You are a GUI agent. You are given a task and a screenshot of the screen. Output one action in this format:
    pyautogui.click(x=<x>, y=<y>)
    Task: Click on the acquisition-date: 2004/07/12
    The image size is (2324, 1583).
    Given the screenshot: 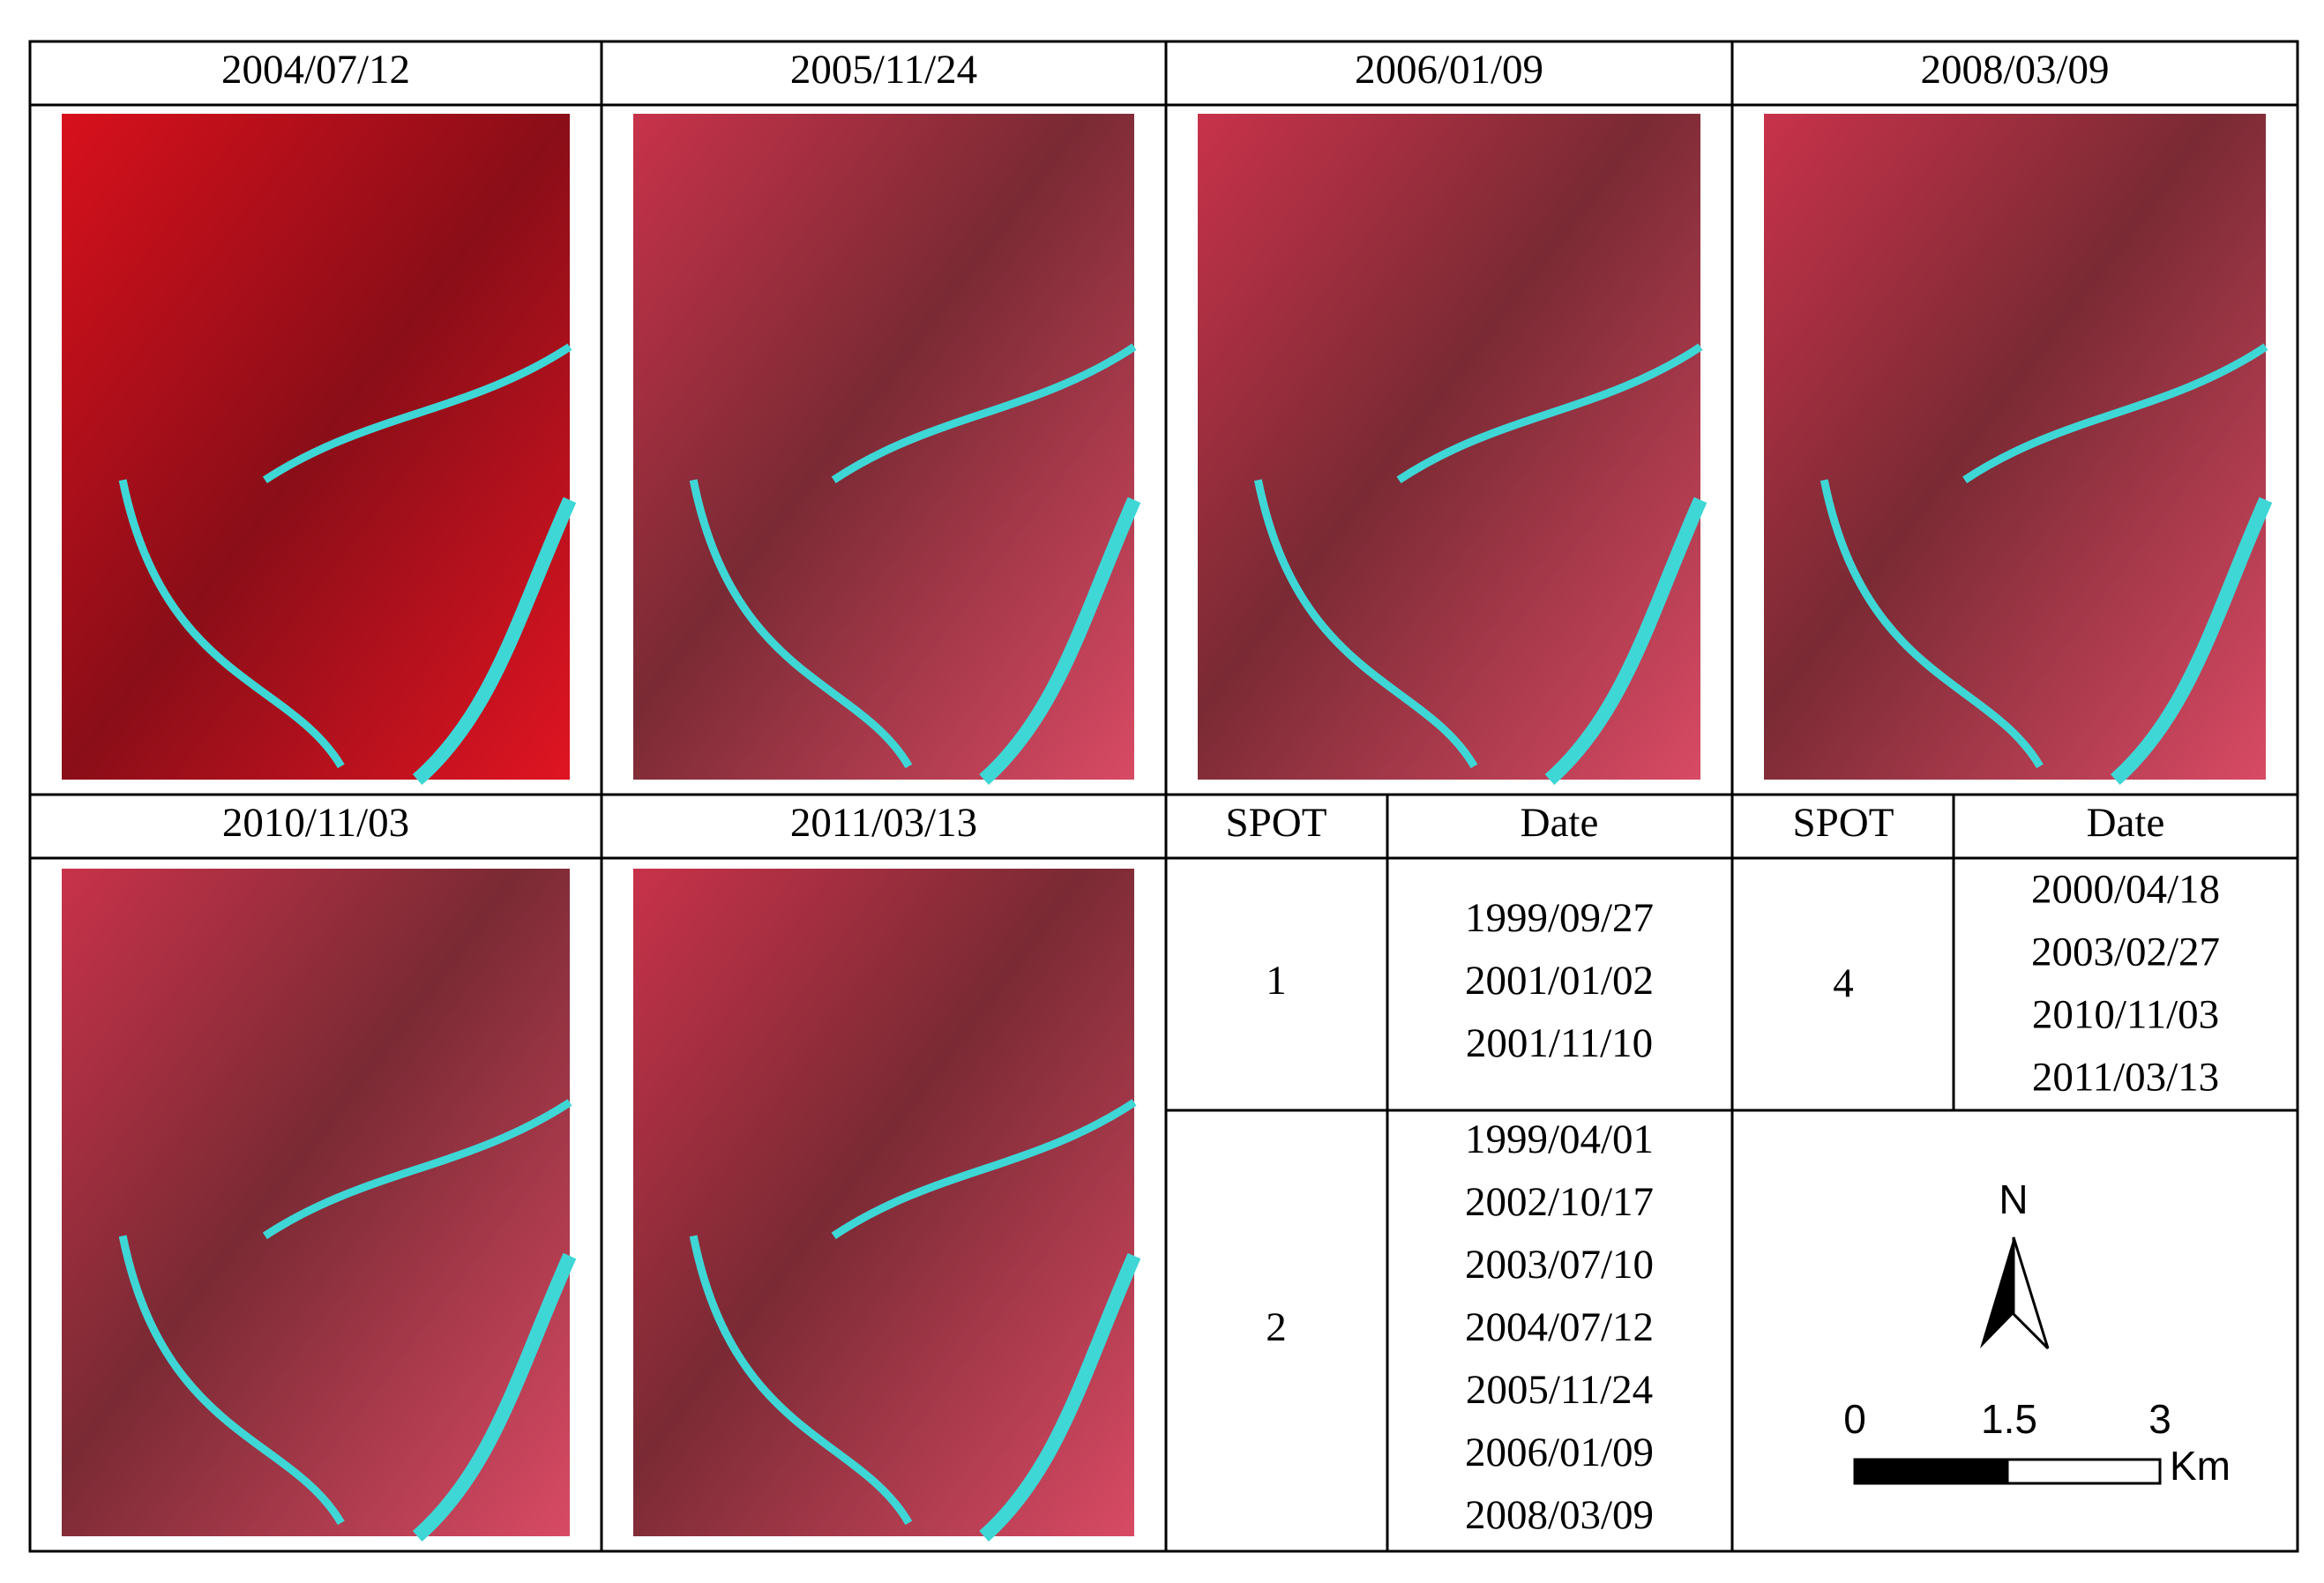 What is the action you would take?
    pyautogui.click(x=1559, y=1327)
    